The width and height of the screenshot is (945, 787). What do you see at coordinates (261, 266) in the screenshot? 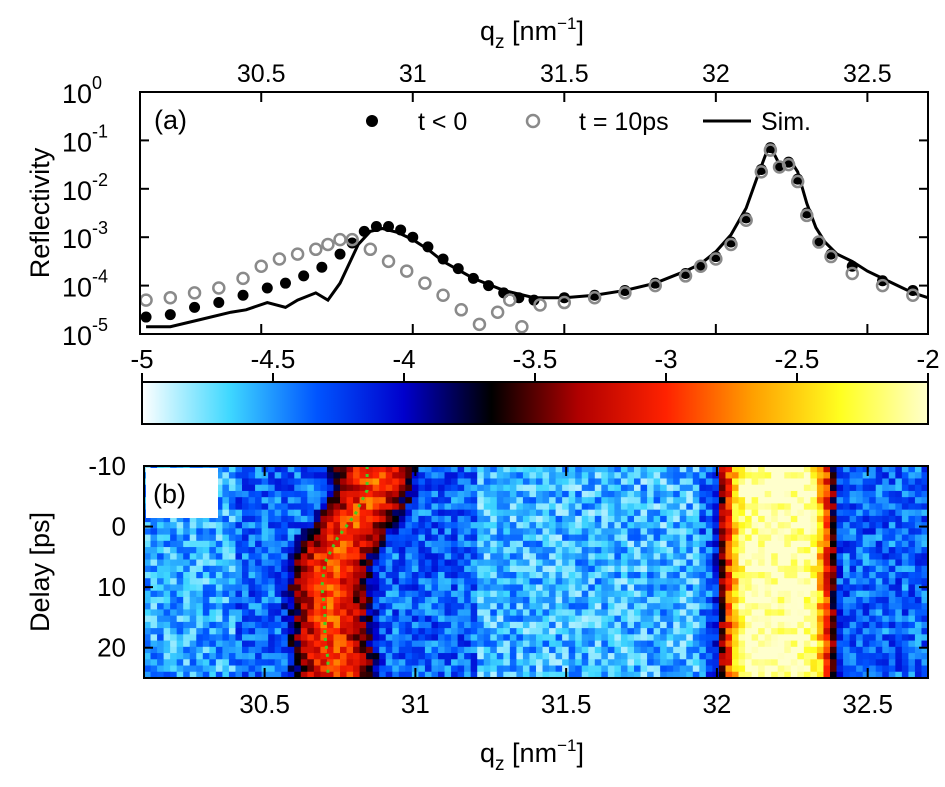
I see `data-point-t-10ps` at bounding box center [261, 266].